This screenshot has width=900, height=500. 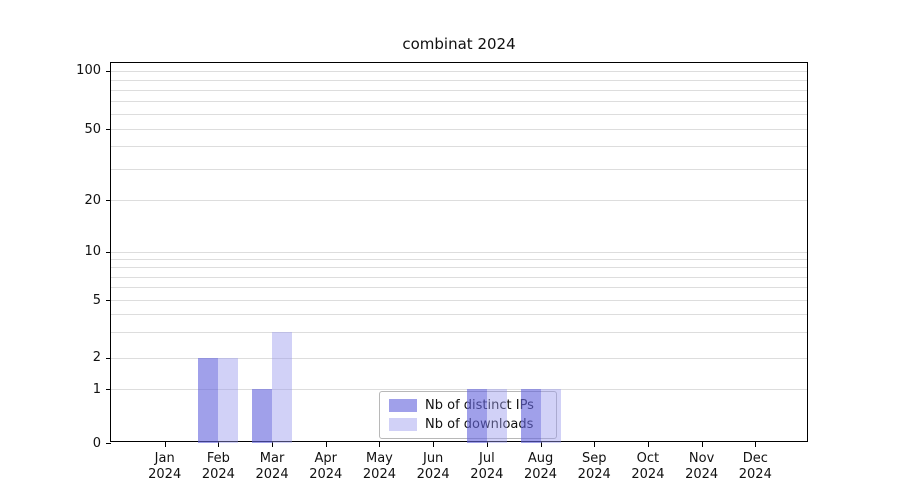 I want to click on x-tick-month: Dec, so click(x=755, y=458).